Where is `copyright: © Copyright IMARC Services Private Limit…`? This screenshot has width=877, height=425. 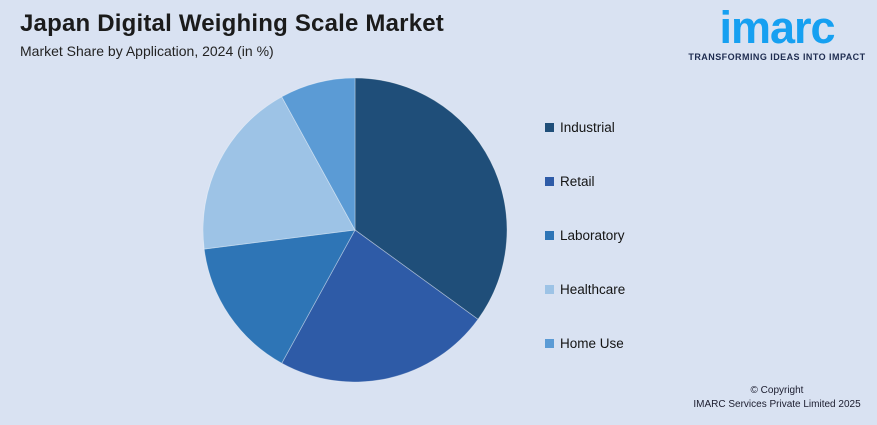 copyright: © Copyright IMARC Services Private Limit… is located at coordinates (777, 398).